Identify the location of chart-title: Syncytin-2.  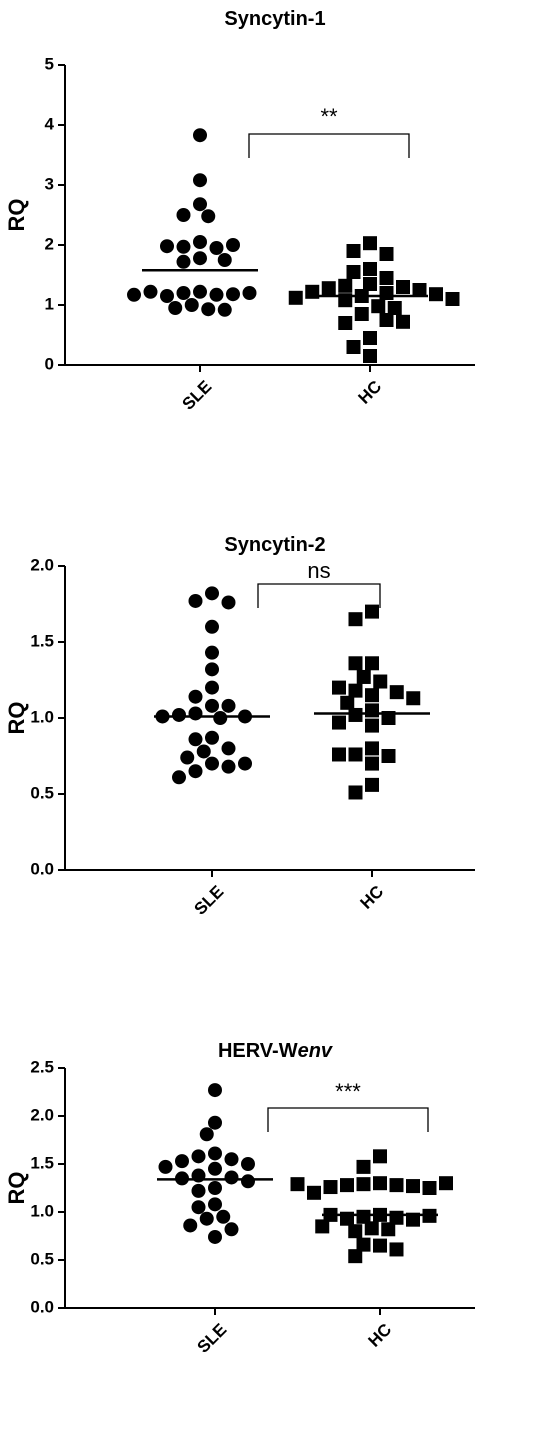
(274, 545).